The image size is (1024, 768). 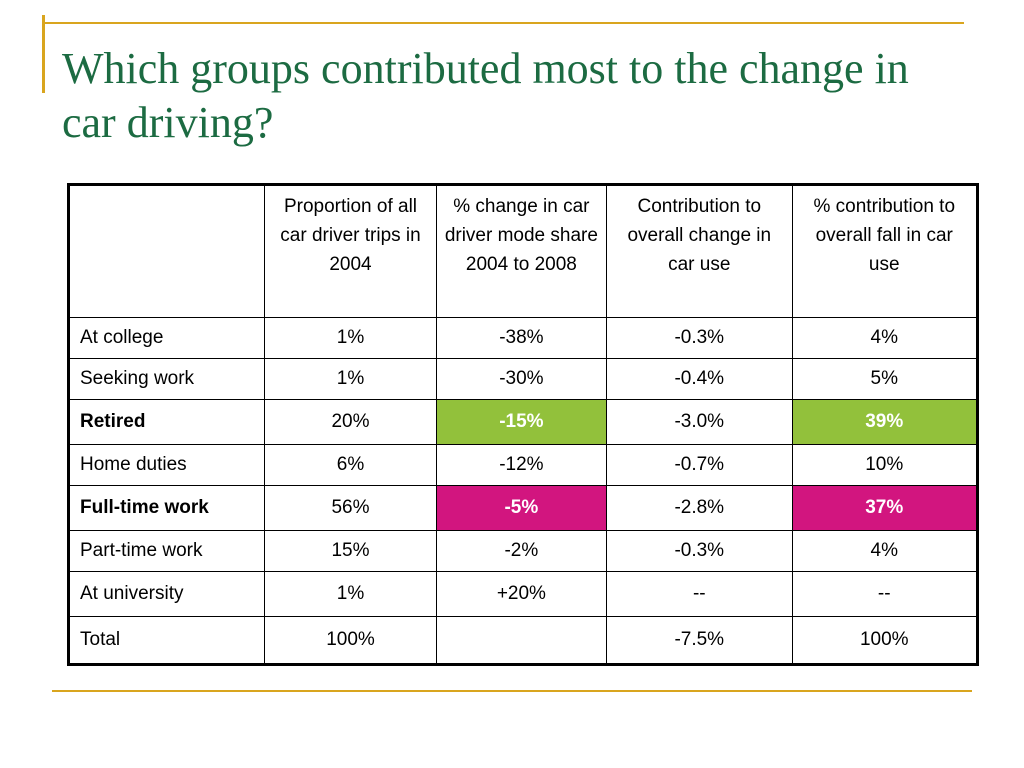 I want to click on cell-percent-contribution: 100%, so click(x=884, y=640).